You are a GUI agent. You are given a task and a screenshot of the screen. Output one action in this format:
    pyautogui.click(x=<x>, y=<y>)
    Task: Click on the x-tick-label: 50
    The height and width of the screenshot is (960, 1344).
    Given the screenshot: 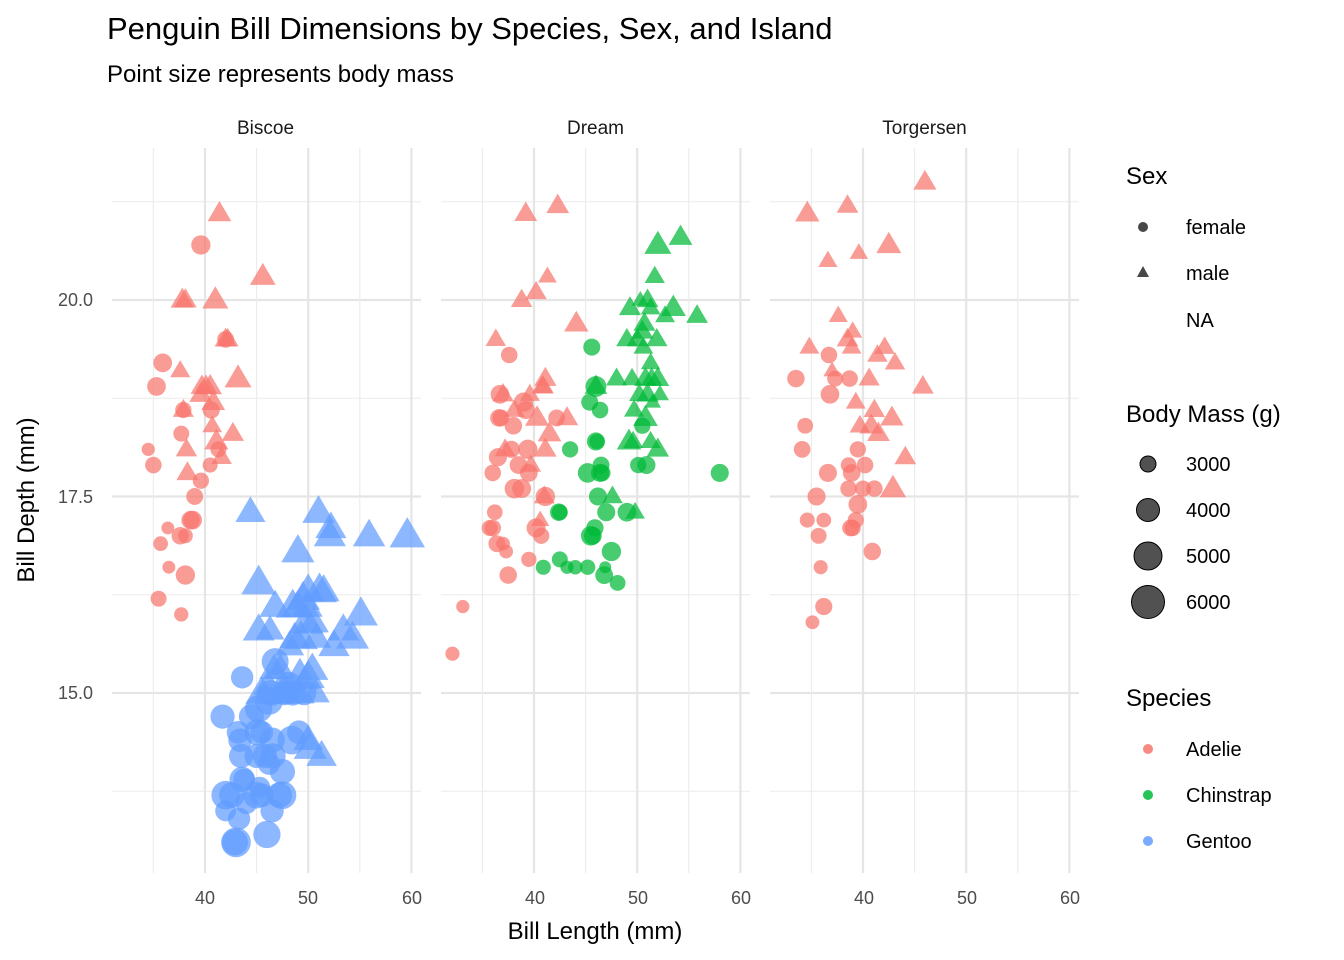 What is the action you would take?
    pyautogui.click(x=967, y=898)
    